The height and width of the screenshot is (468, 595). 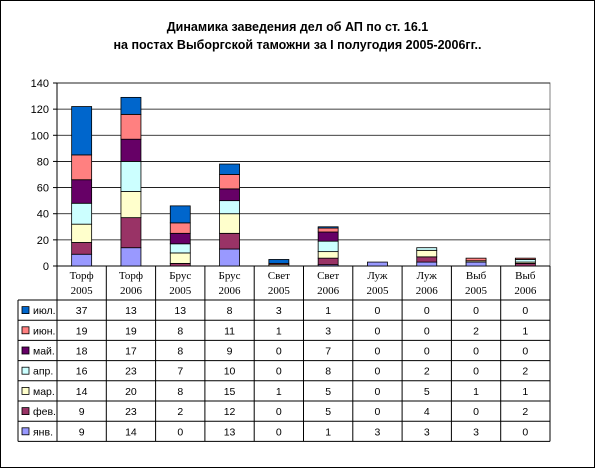 I want to click on y-tick-label: 80, so click(x=43, y=162).